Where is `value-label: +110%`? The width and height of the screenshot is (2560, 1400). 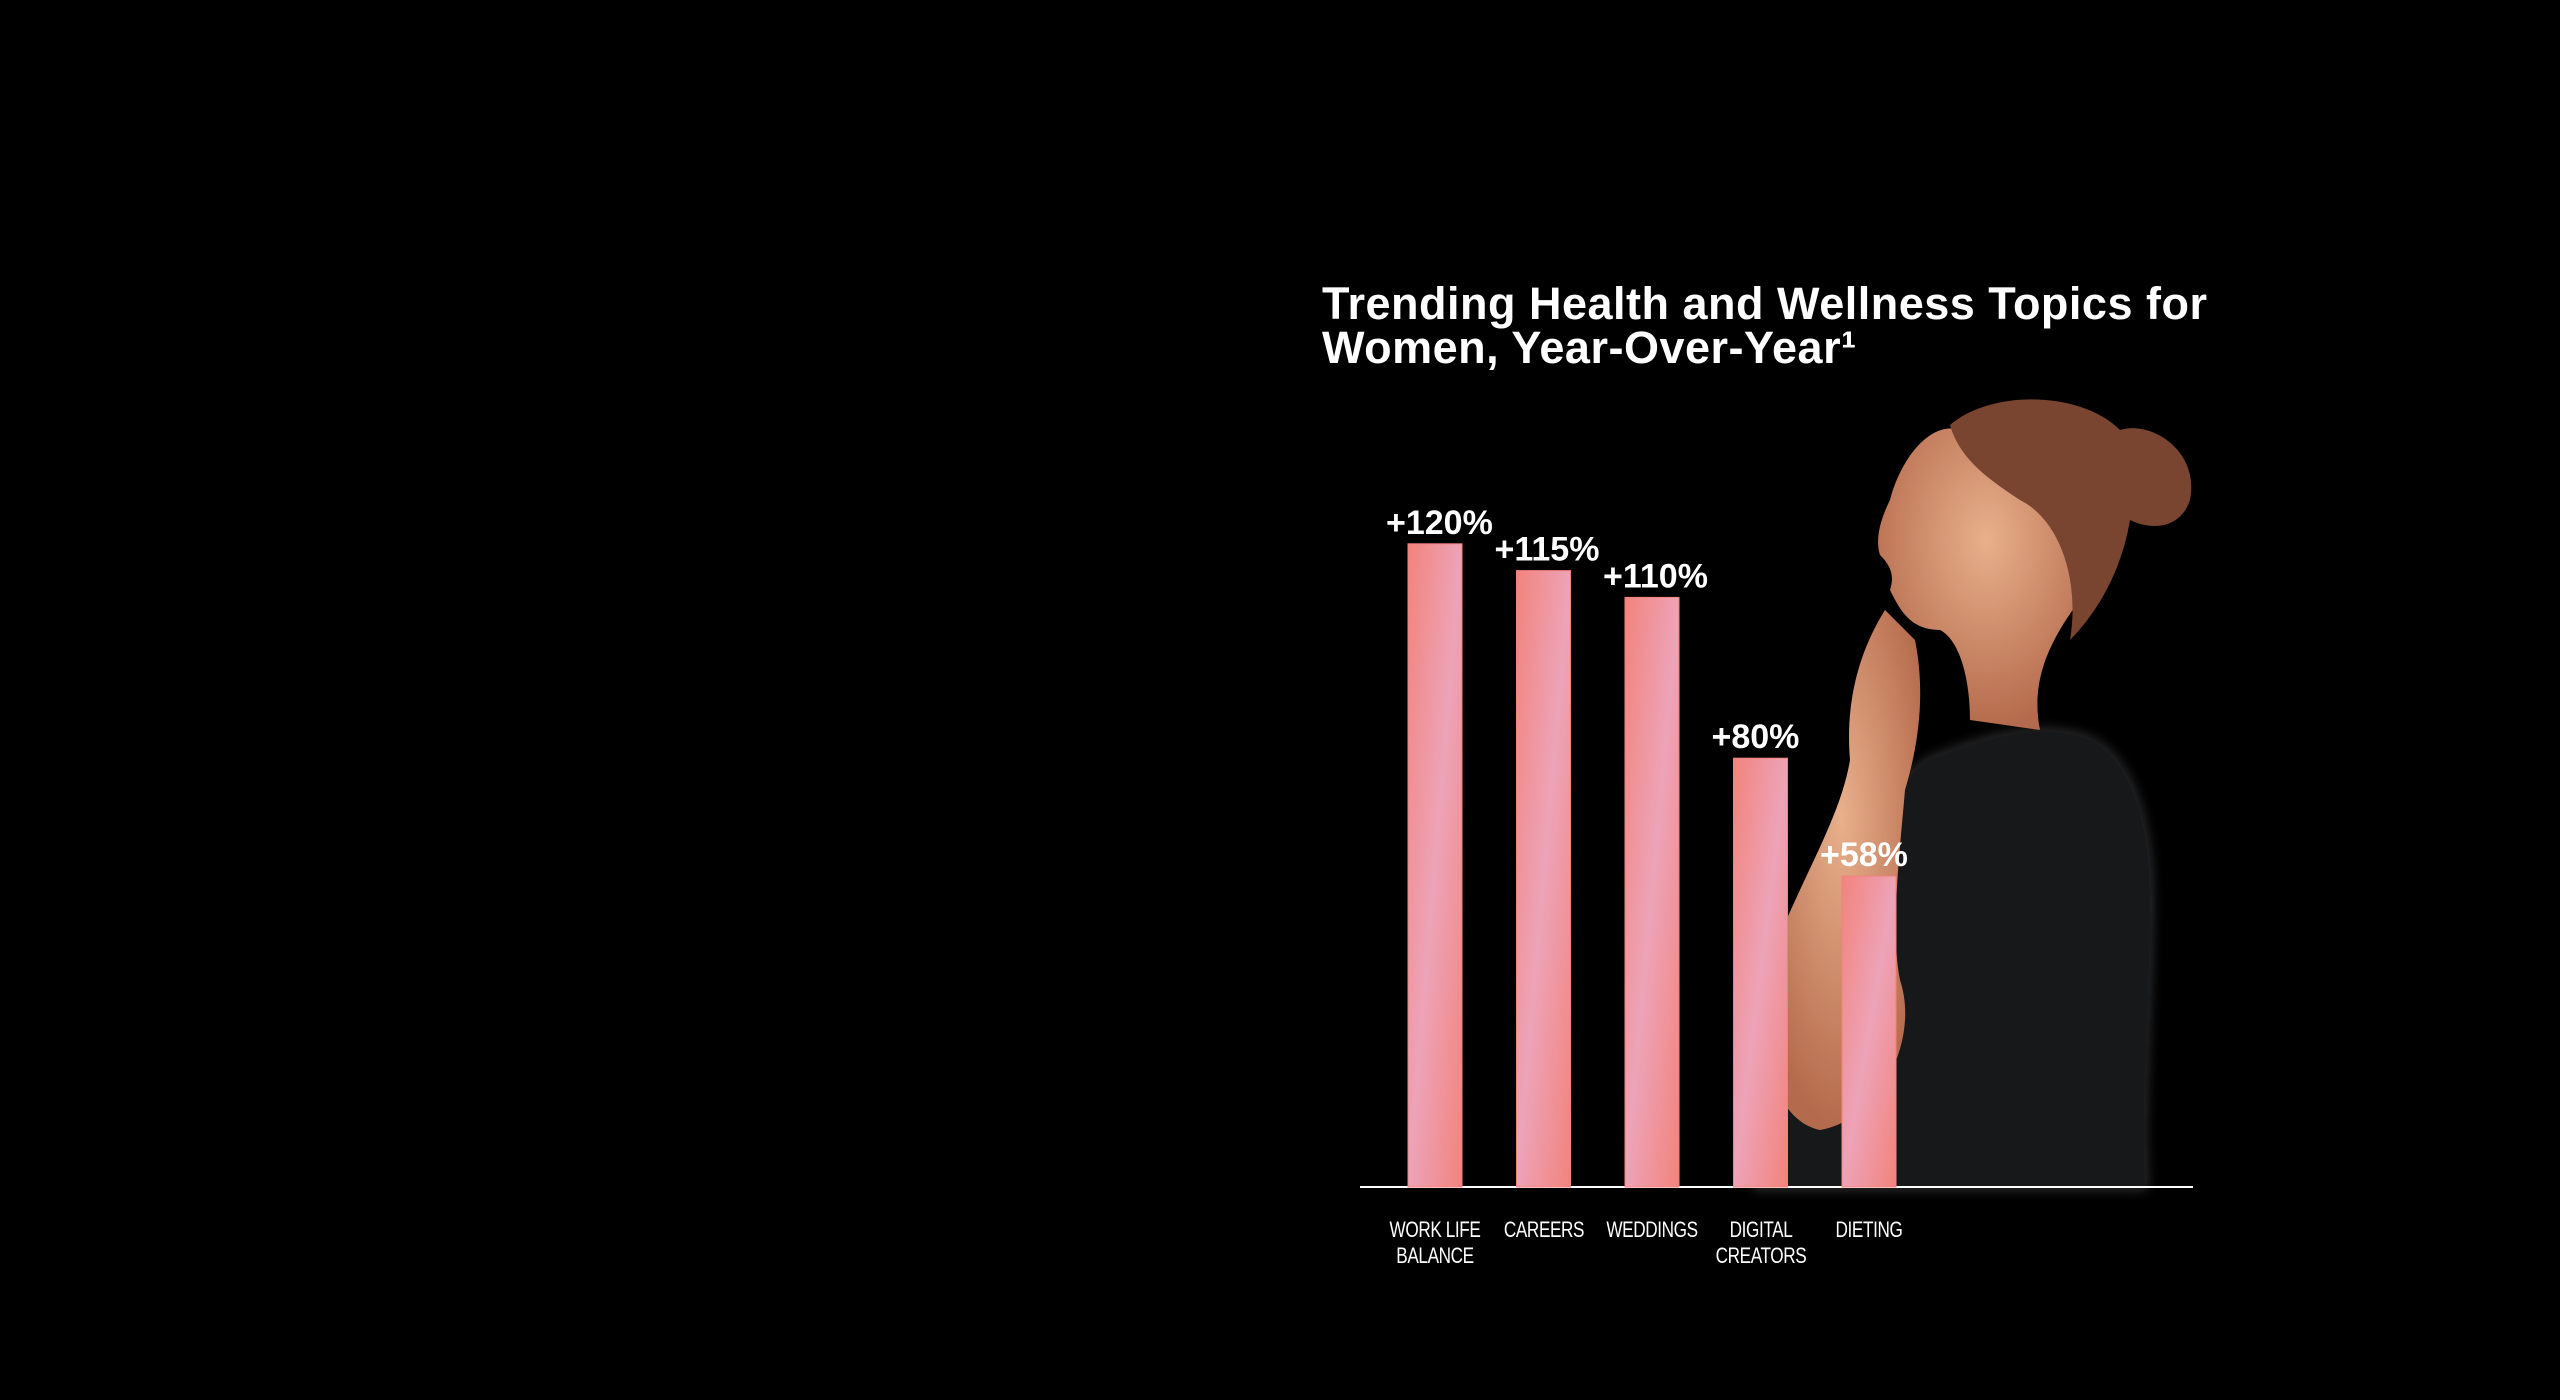 value-label: +110% is located at coordinates (1655, 576).